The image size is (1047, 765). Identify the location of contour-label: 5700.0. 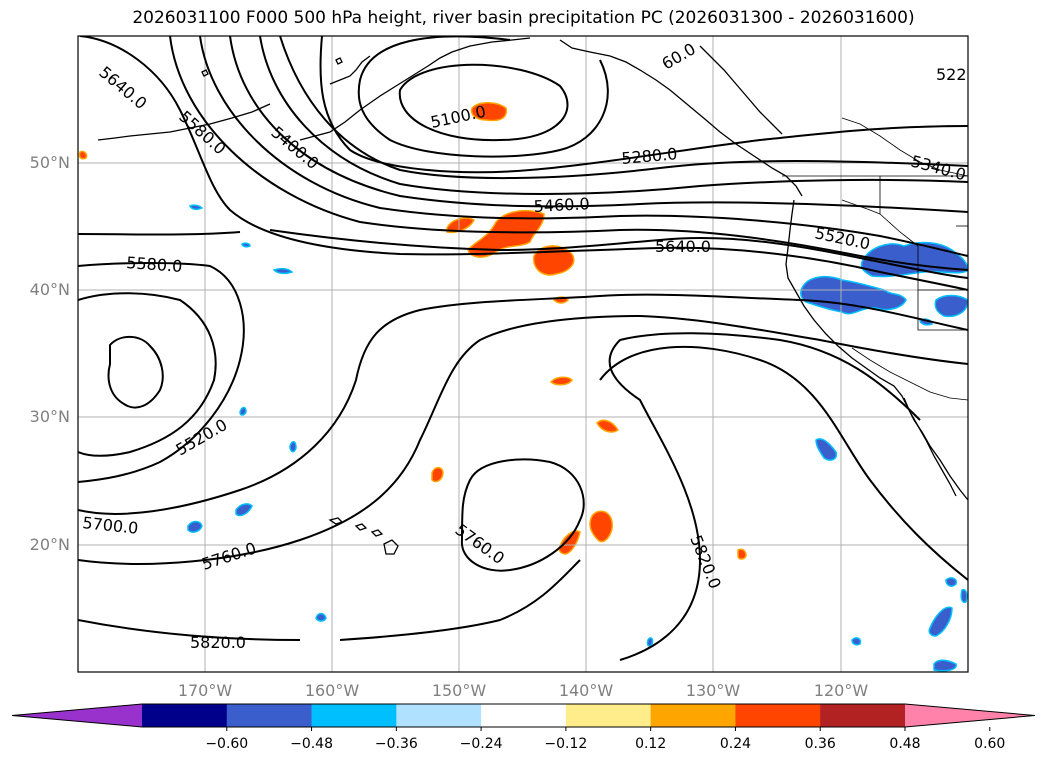
(111, 525).